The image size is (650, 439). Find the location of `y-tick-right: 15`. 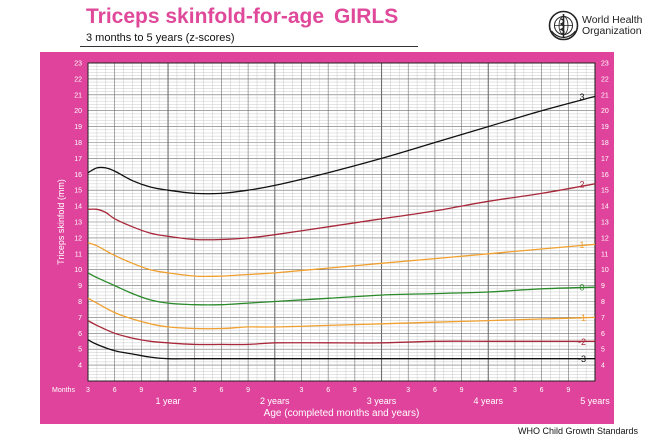

y-tick-right: 15 is located at coordinates (605, 191).